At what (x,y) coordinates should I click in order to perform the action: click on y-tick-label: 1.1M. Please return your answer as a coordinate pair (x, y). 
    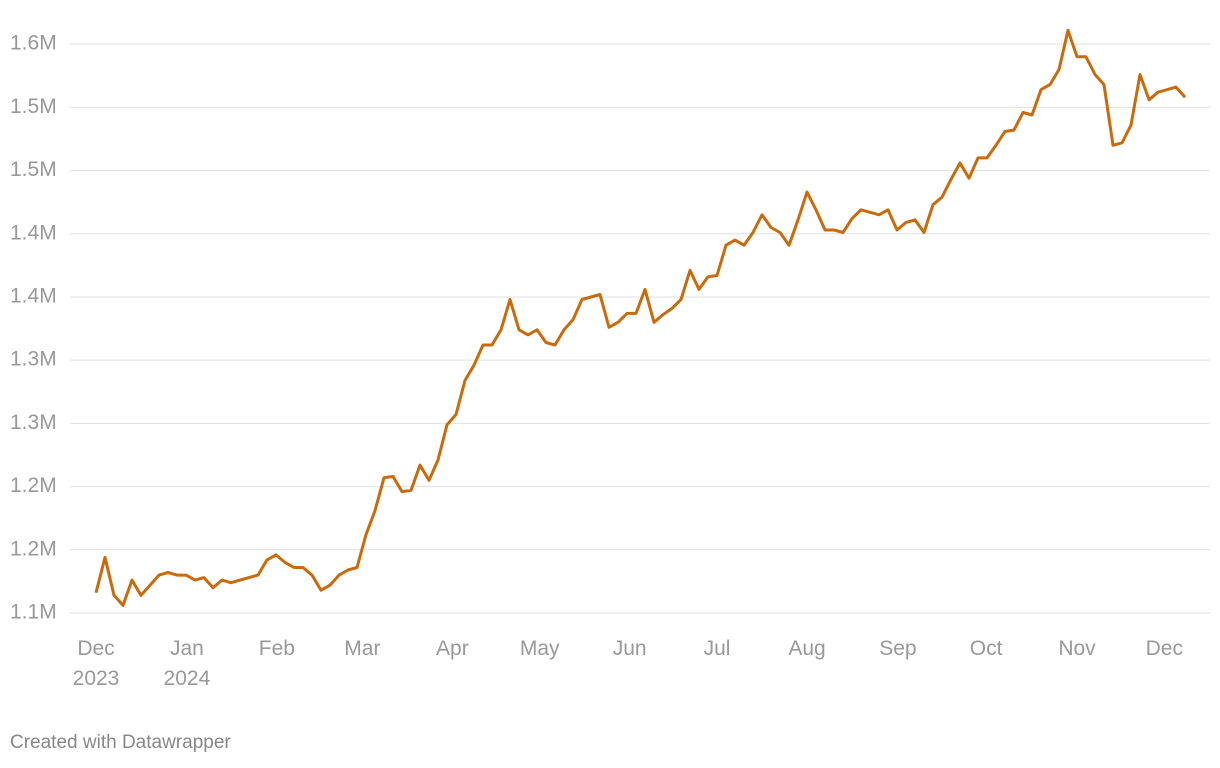
    Looking at the image, I should click on (33, 612).